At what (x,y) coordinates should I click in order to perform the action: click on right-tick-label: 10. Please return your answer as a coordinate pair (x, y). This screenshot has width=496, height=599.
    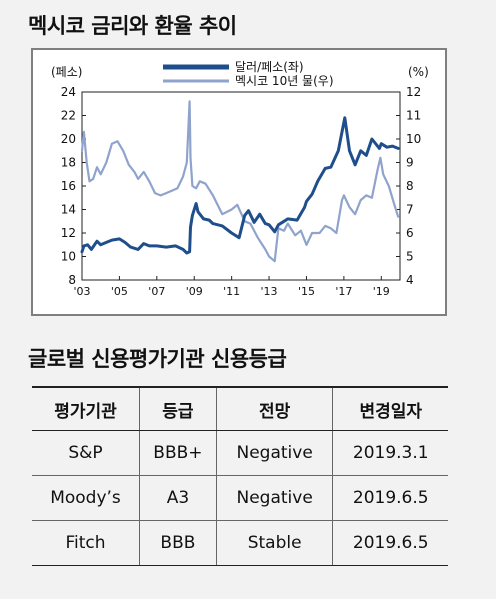
    Looking at the image, I should click on (413, 139).